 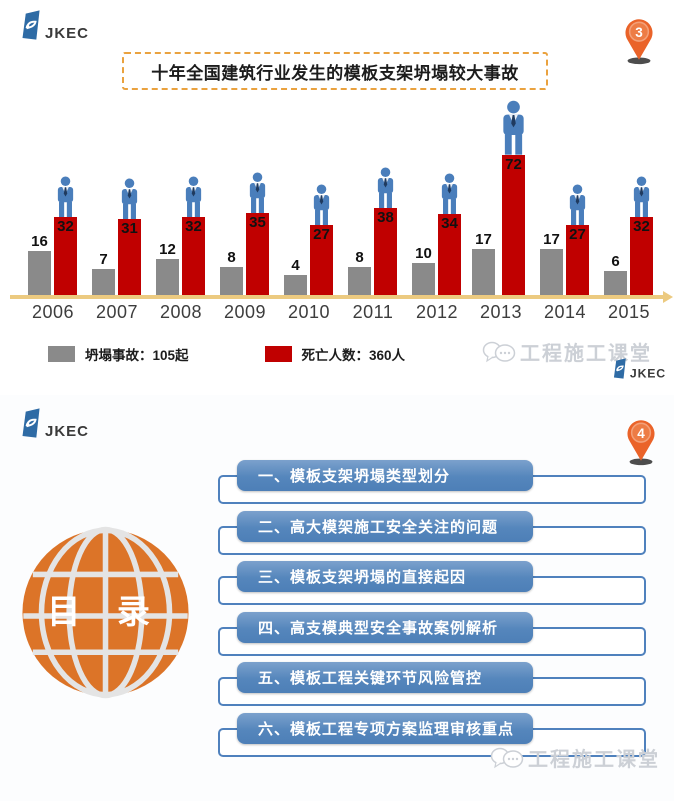 I want to click on year-label: 2014, so click(x=565, y=312).